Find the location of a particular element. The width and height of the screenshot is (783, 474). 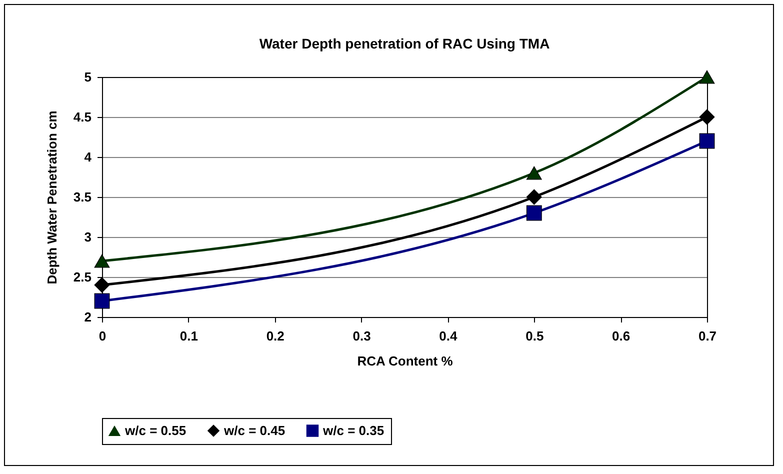

x-tick-label: 0.1 is located at coordinates (189, 336).